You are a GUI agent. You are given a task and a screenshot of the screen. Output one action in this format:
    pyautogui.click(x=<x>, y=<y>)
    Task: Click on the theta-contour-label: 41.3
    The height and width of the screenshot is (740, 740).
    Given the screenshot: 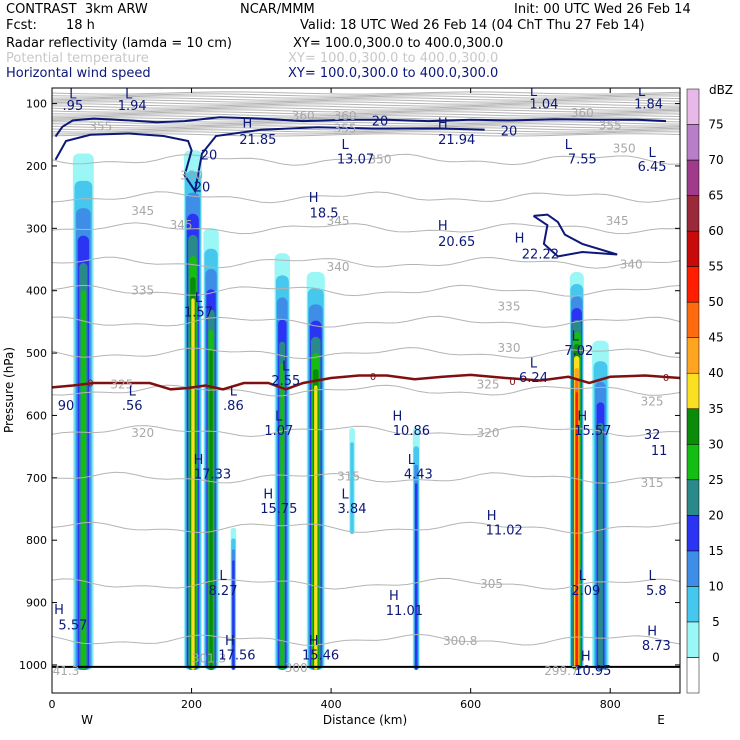 What is the action you would take?
    pyautogui.click(x=66, y=671)
    